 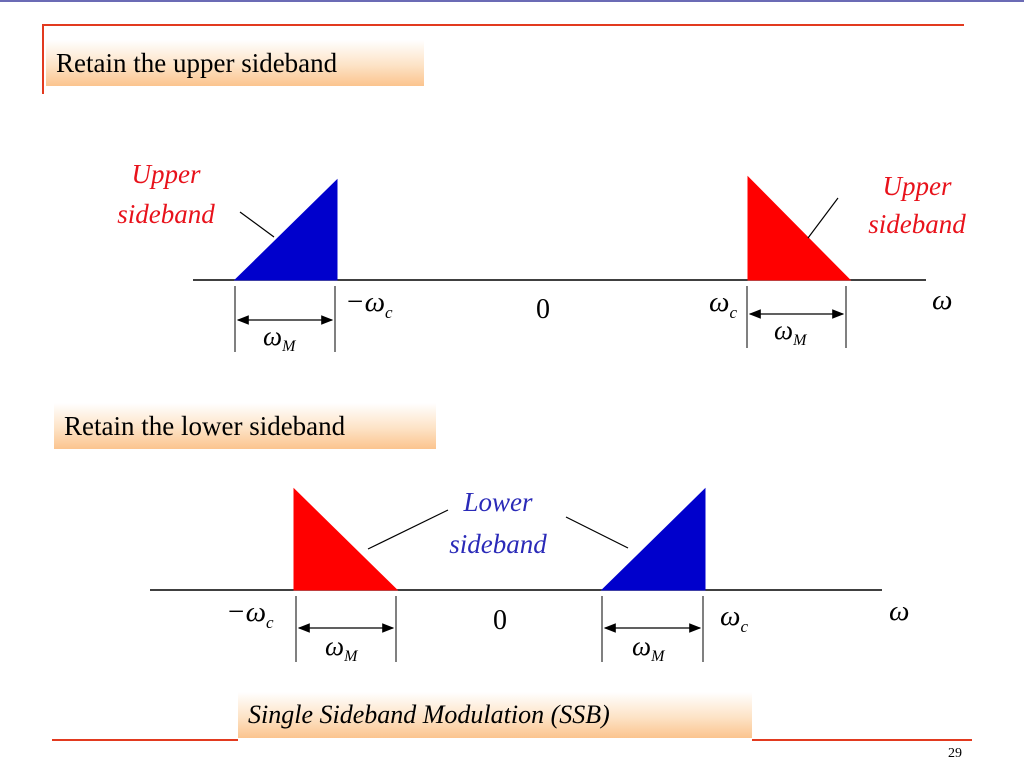 What do you see at coordinates (342, 648) in the screenshot?
I see `lower-left-wm-label: ωM` at bounding box center [342, 648].